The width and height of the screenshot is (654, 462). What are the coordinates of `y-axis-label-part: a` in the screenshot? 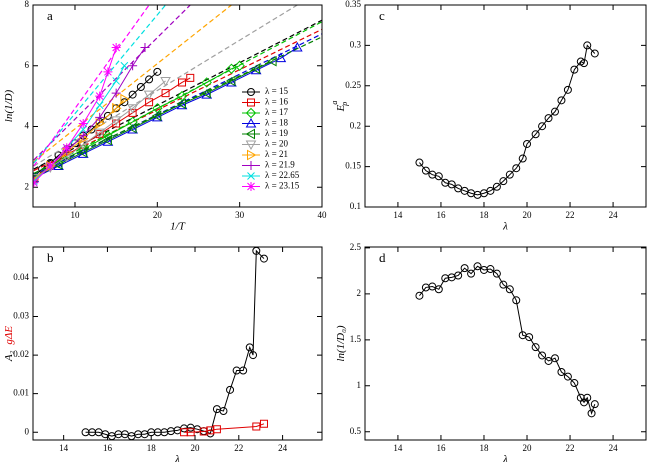 It's located at (334, 103).